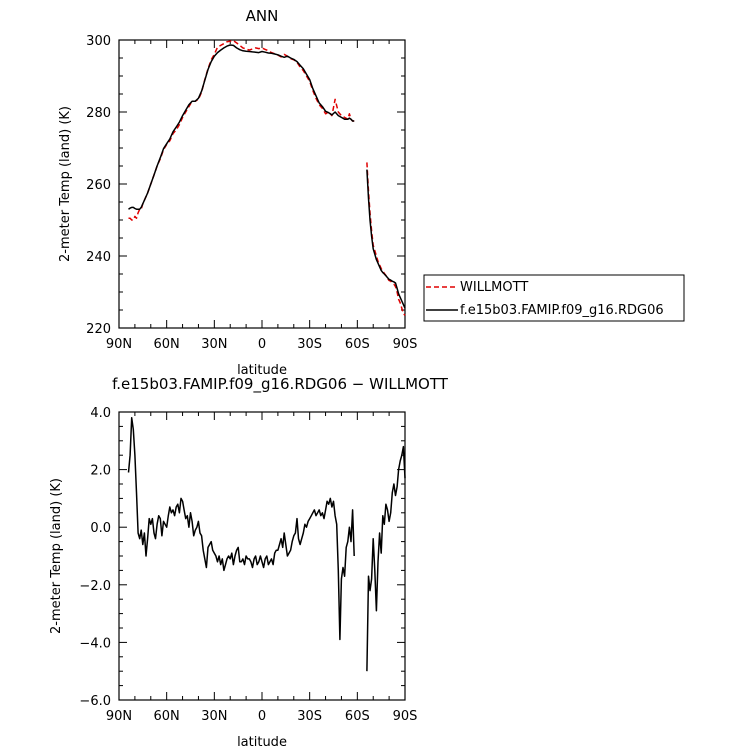 The width and height of the screenshot is (733, 752). What do you see at coordinates (167, 716) in the screenshot?
I see `bottom-x-tick-label: 60N` at bounding box center [167, 716].